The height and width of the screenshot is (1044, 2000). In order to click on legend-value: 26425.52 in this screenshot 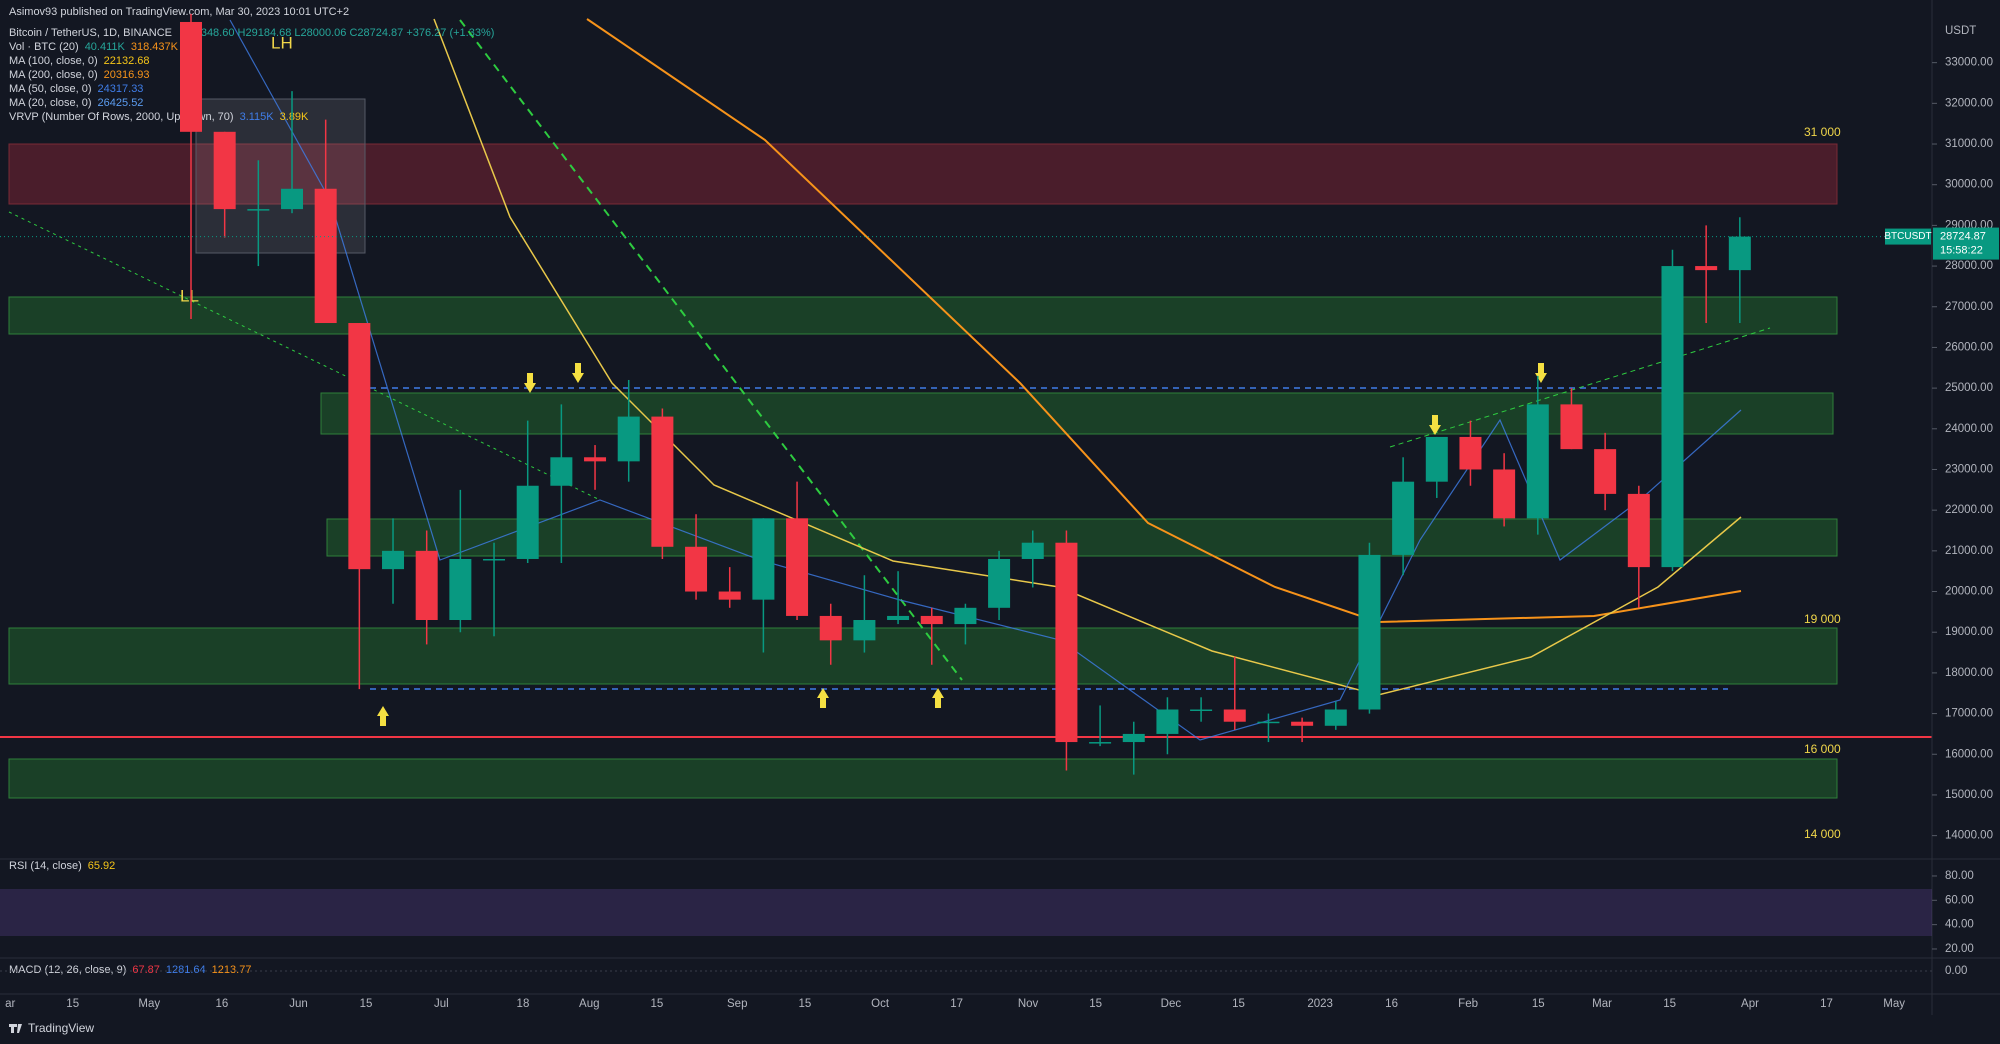, I will do `click(121, 103)`.